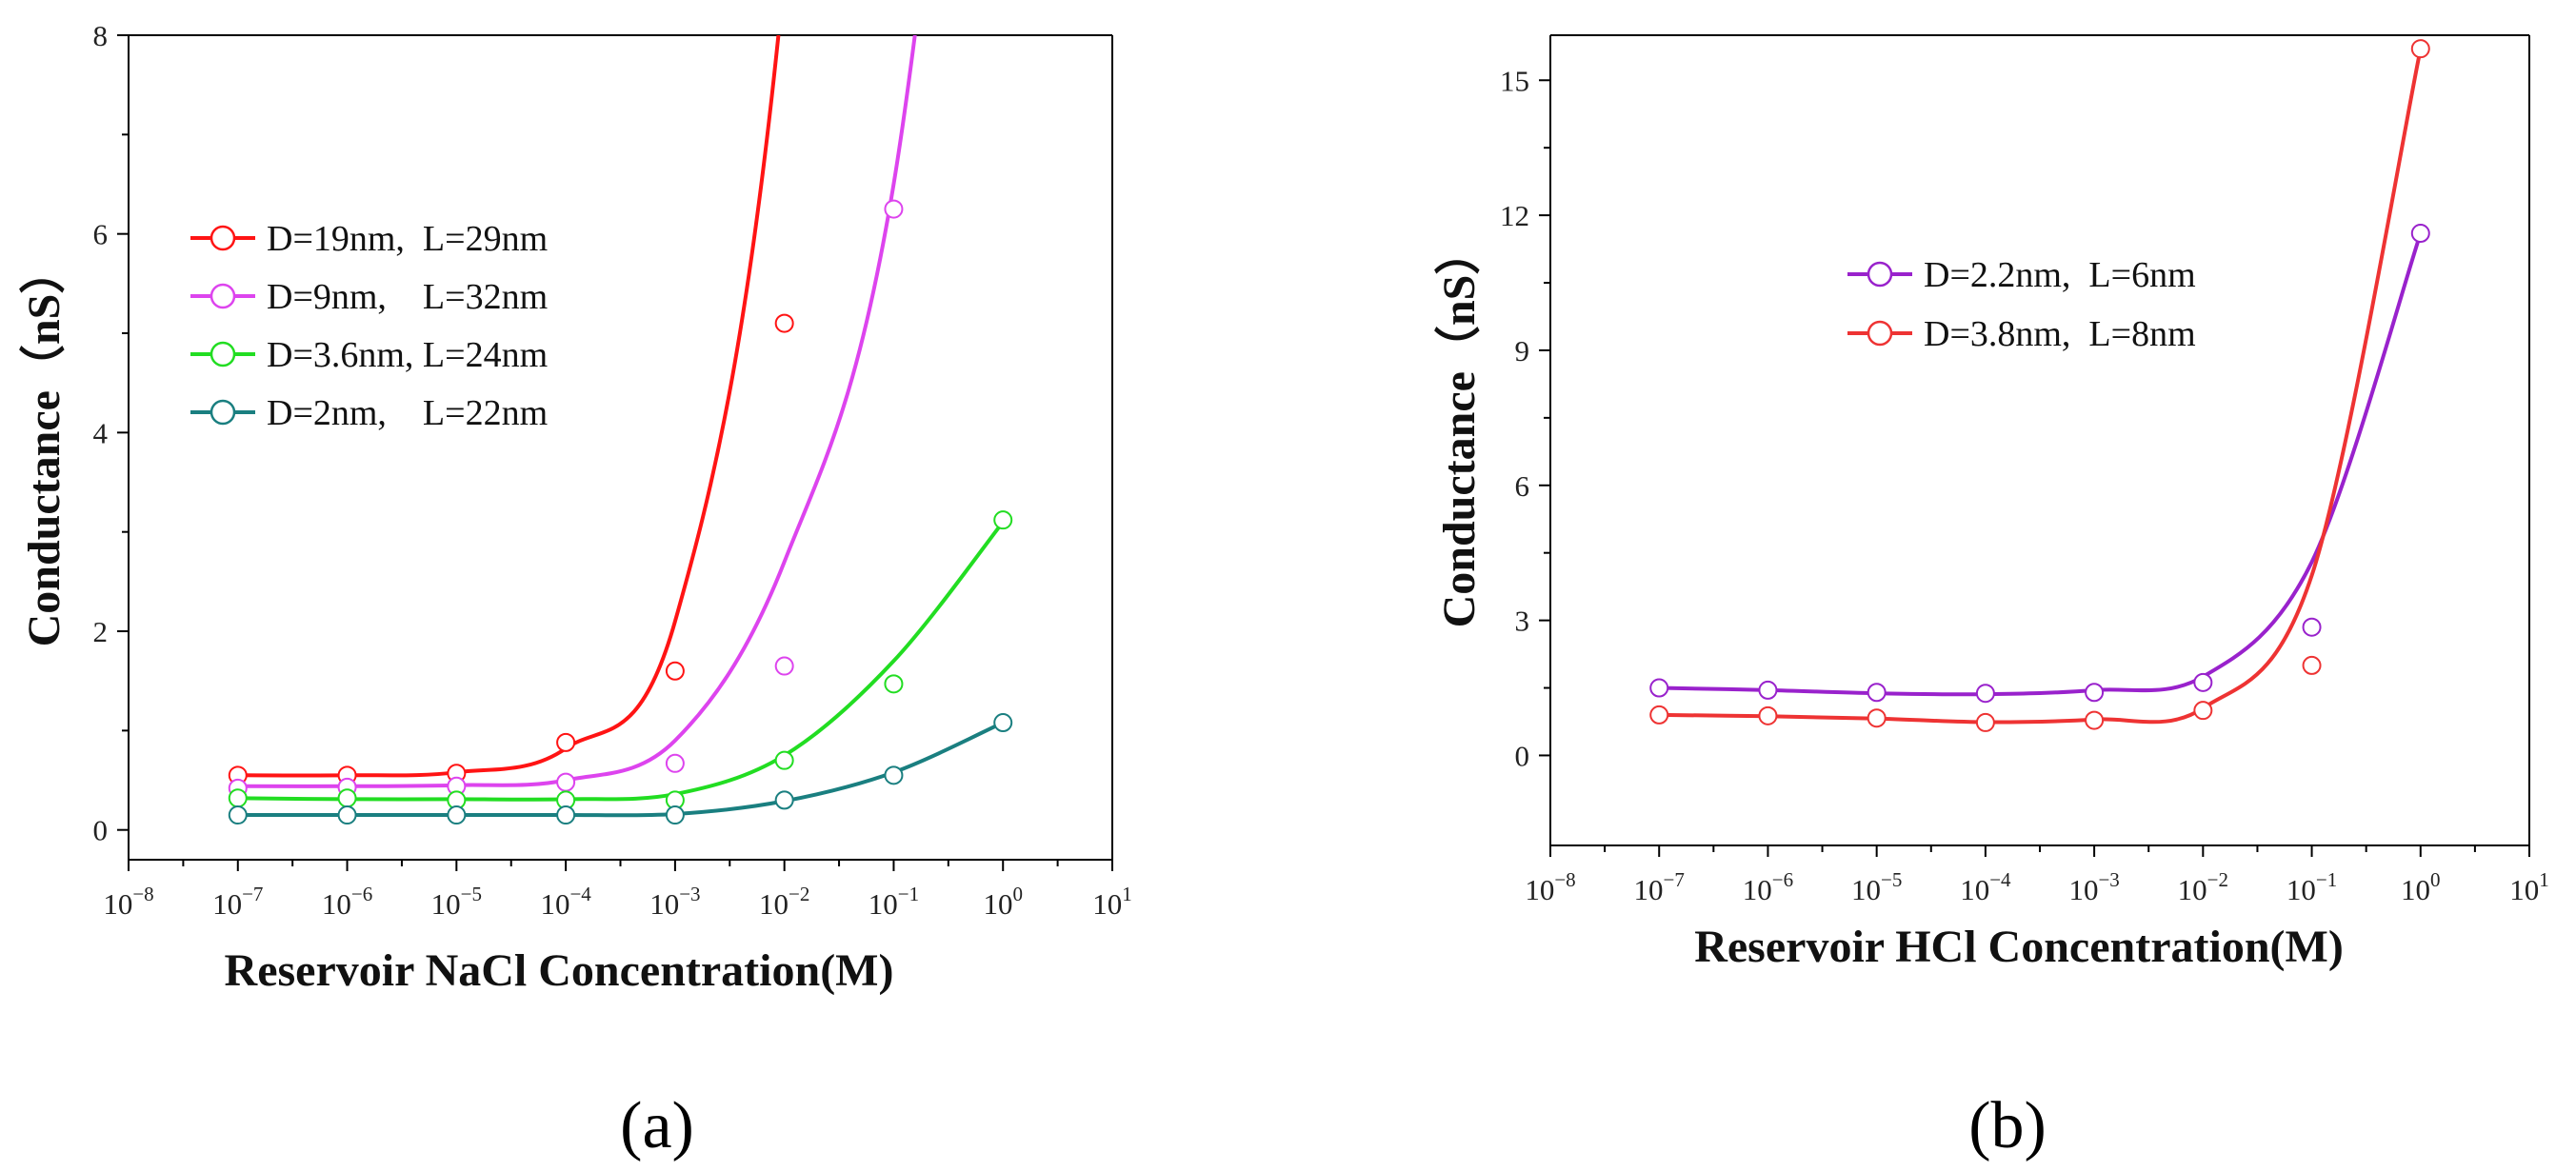 This screenshot has height=1172, width=2576. Describe the element at coordinates (1514, 215) in the screenshot. I see `chart-b-y-tick-label: 12` at that location.